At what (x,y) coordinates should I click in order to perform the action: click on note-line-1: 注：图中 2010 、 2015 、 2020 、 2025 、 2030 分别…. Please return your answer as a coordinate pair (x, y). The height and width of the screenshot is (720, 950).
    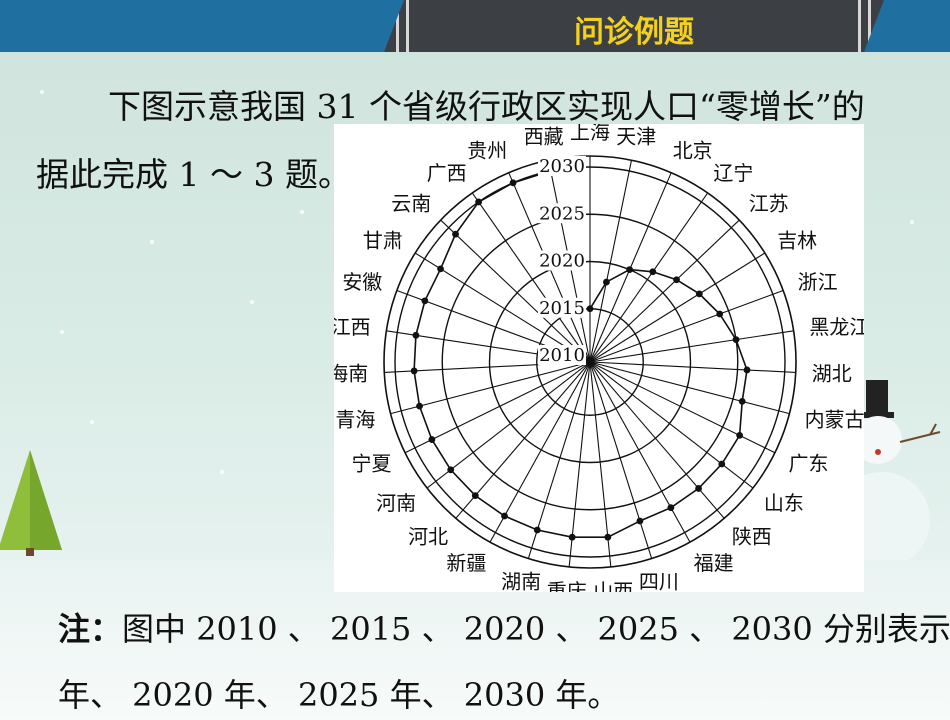
    Looking at the image, I should click on (504, 627).